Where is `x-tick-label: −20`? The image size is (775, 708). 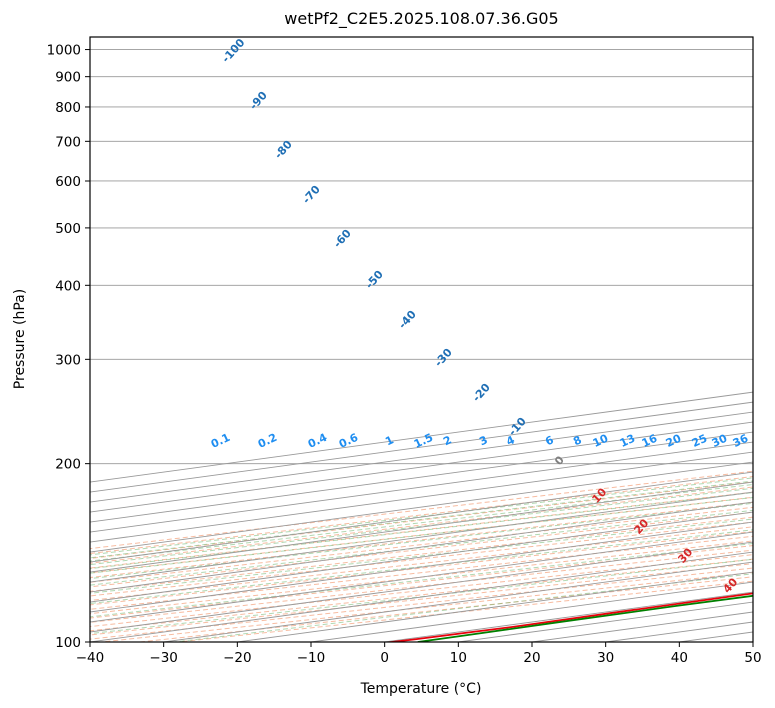 x-tick-label: −20 is located at coordinates (237, 658).